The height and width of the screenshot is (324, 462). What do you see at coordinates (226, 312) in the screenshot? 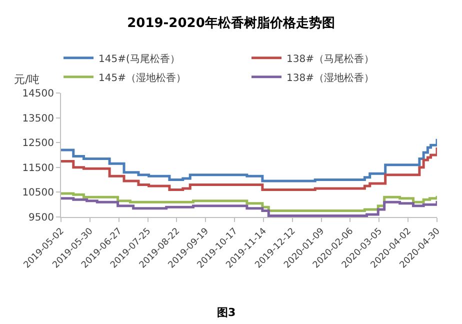
I see `caption: 图3` at bounding box center [226, 312].